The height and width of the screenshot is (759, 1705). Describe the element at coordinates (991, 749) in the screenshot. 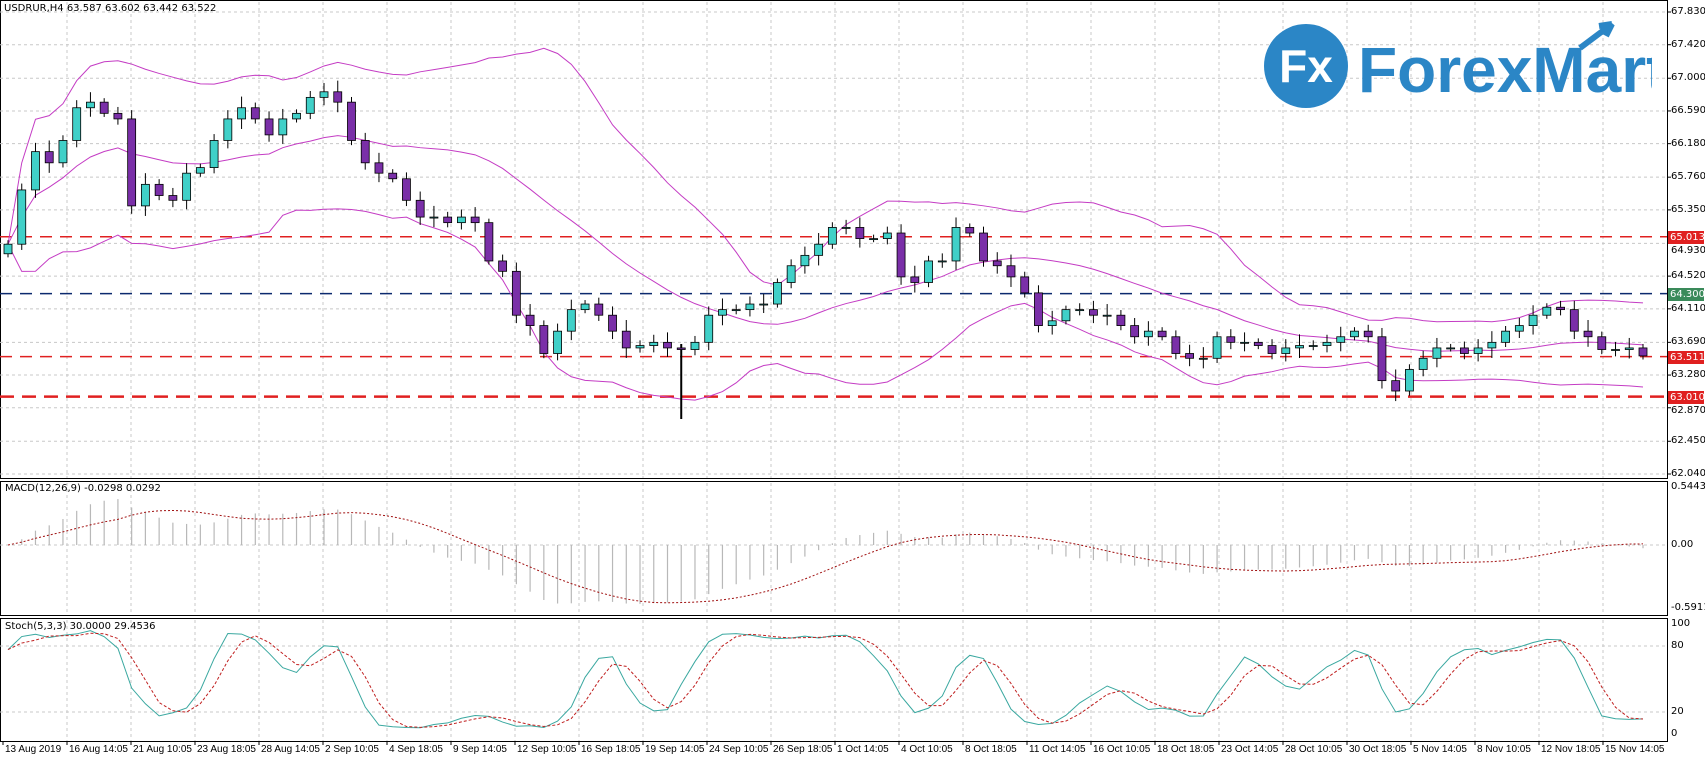

I see `time-axis-label: 8 Oct 18:05` at that location.